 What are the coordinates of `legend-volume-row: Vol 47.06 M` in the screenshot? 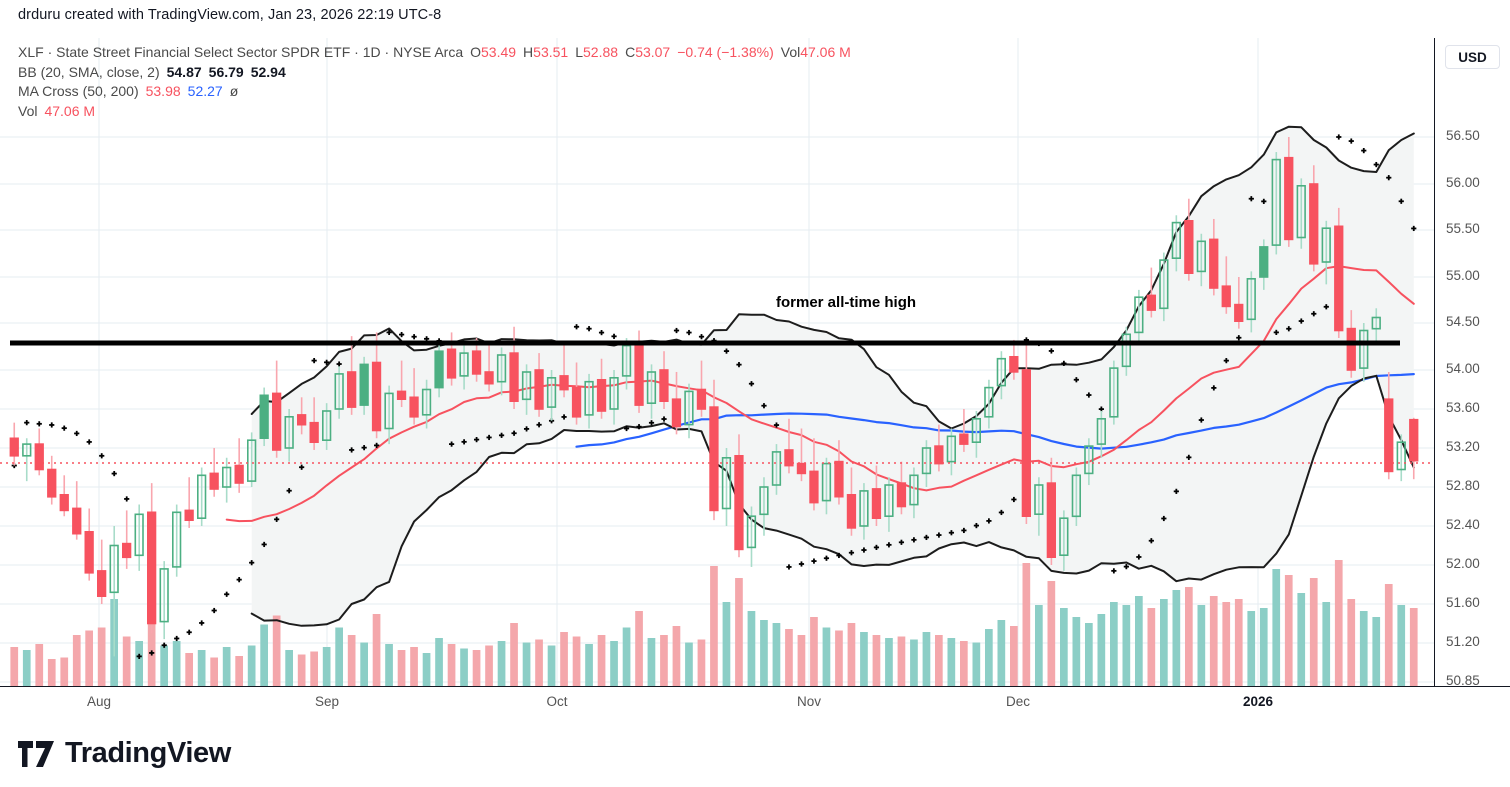 It's located at (434, 112).